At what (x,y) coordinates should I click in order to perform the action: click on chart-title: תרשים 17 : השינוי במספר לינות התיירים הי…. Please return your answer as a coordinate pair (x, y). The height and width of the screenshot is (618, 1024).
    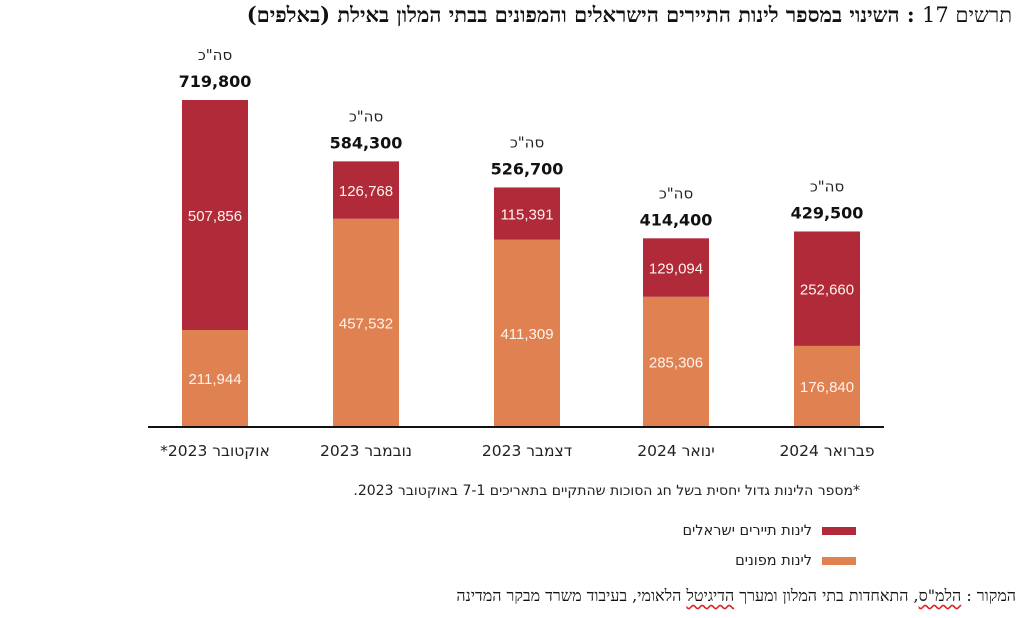
    Looking at the image, I should click on (629, 15).